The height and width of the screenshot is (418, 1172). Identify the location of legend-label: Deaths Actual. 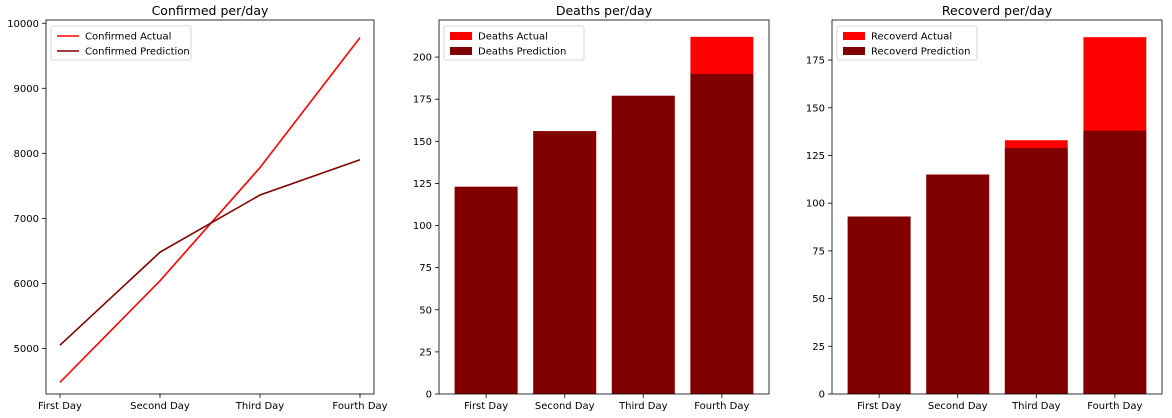
(513, 37).